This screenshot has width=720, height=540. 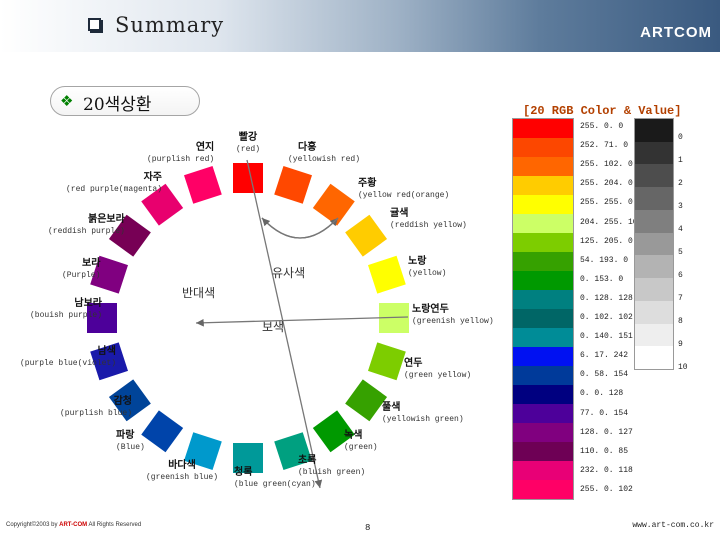 I want to click on label-cyan: 청록 (blue green(cyan), so click(x=275, y=478).